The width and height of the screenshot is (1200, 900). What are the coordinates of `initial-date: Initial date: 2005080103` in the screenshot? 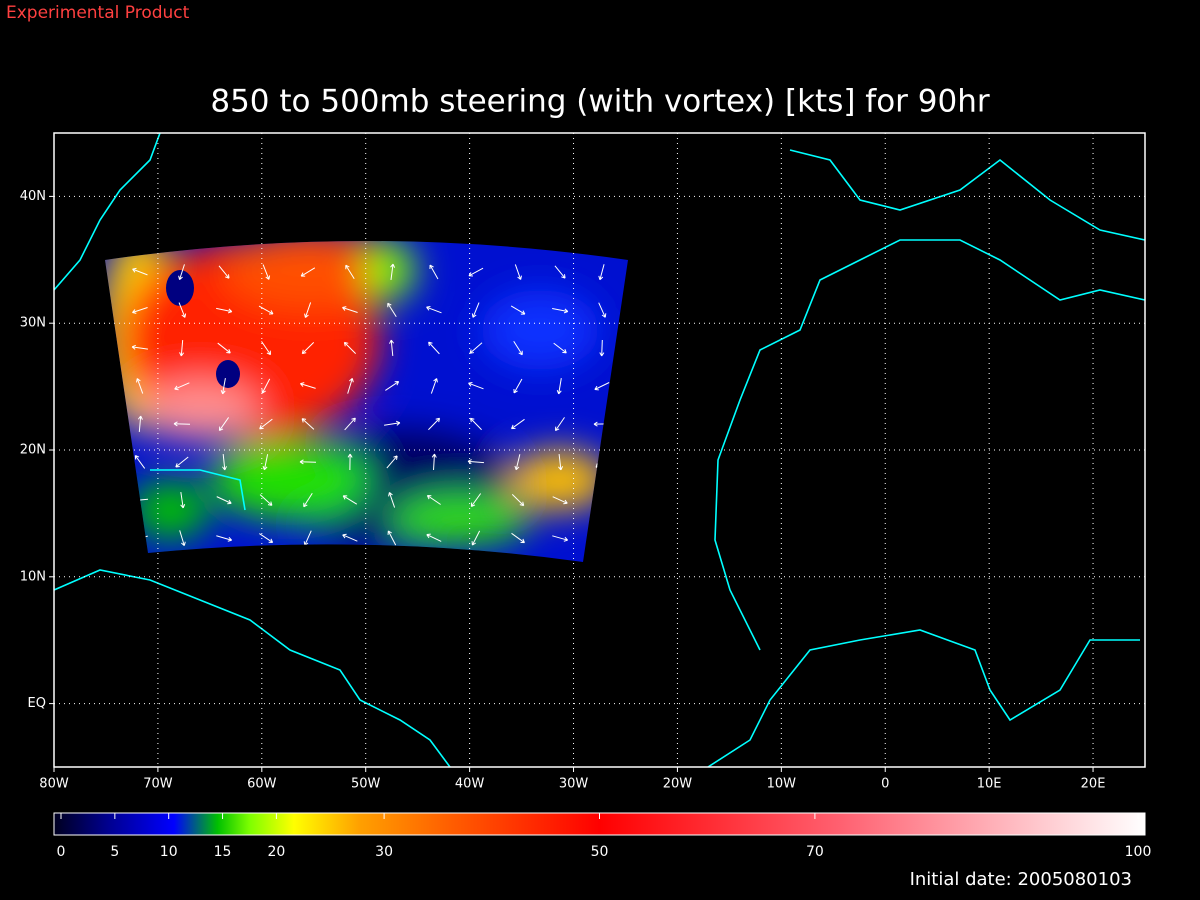 It's located at (1021, 879).